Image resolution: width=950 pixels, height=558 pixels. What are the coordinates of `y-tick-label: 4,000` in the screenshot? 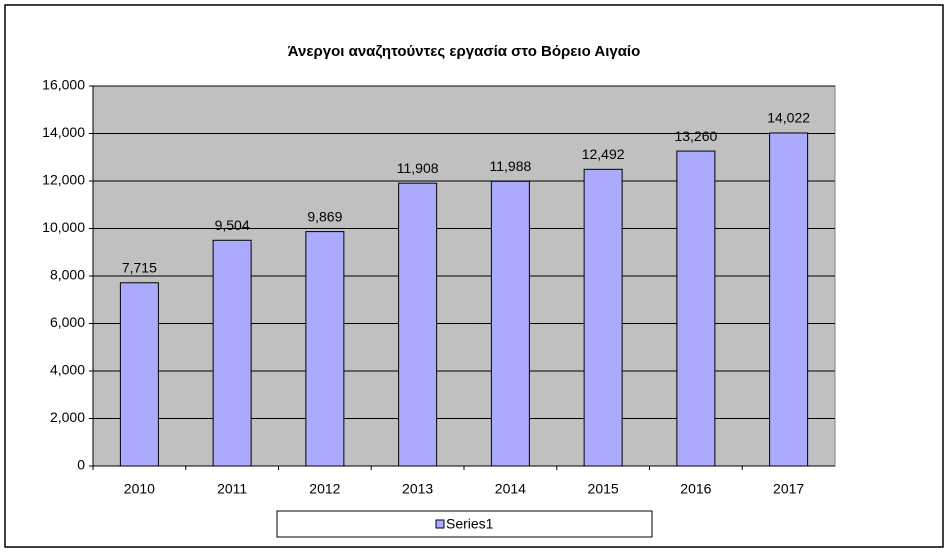 It's located at (67, 370).